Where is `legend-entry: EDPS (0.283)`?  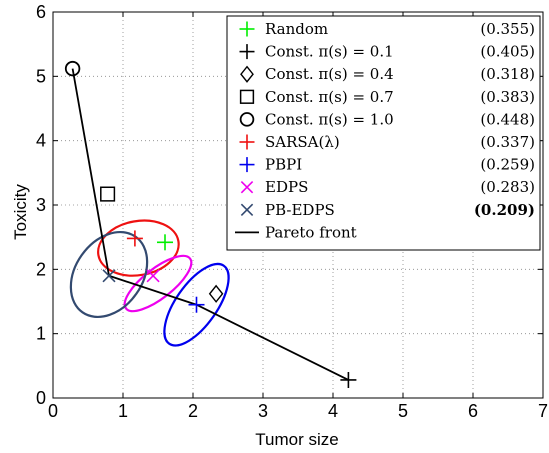 legend-entry: EDPS (0.283) is located at coordinates (387, 187).